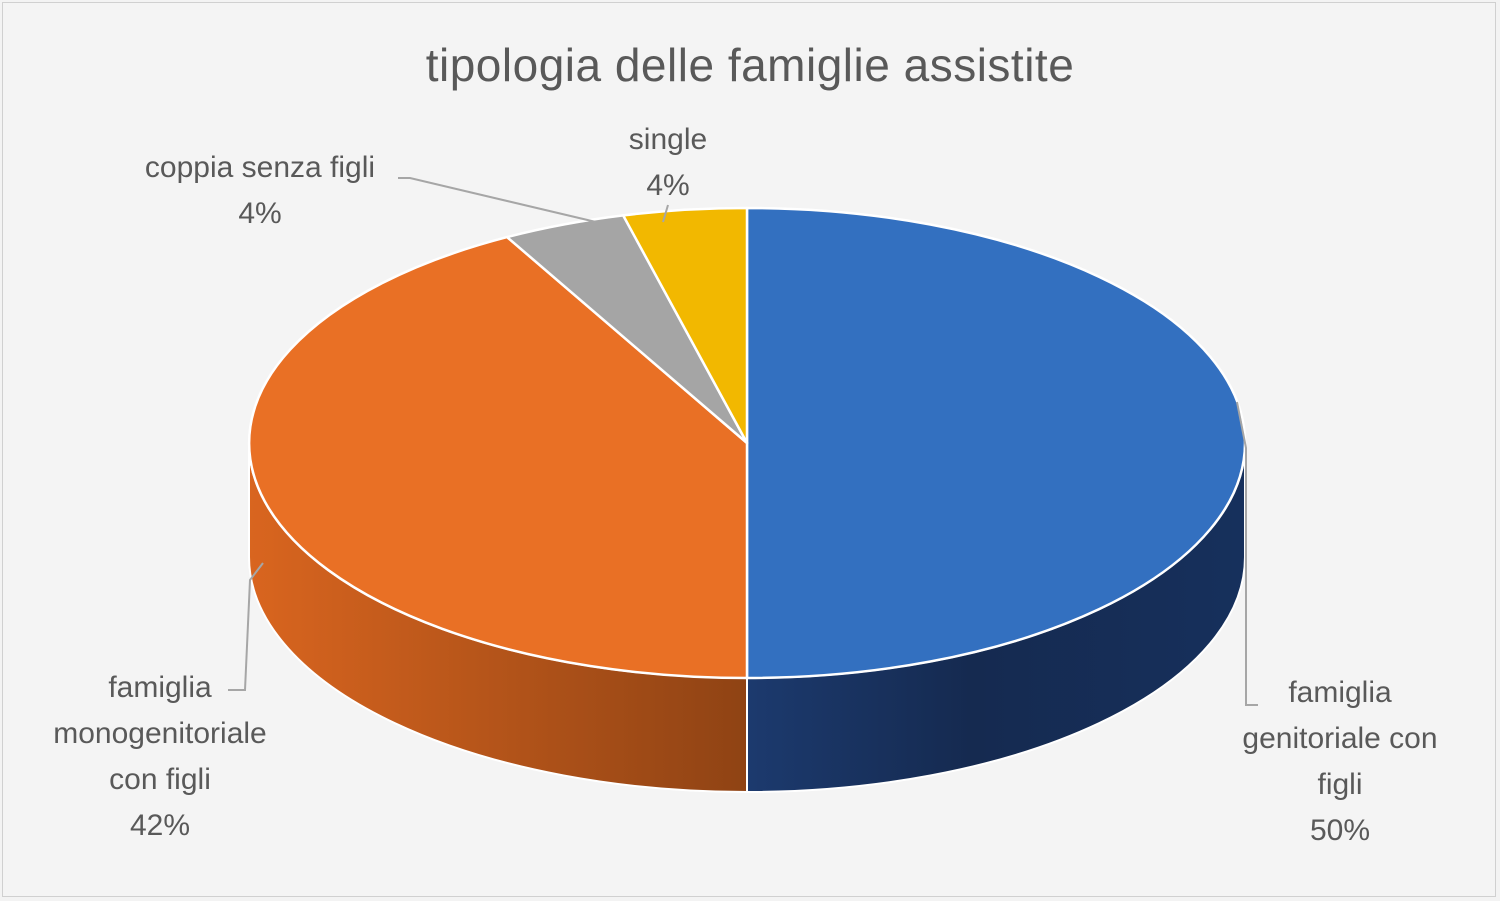  I want to click on label-line: figli, so click(1340, 784).